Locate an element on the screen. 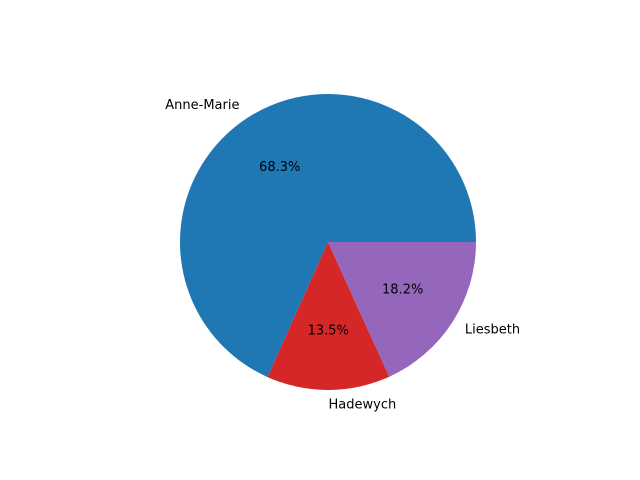 This screenshot has width=640, height=480. slice-percent-liesbeth: 18.2% is located at coordinates (402, 290).